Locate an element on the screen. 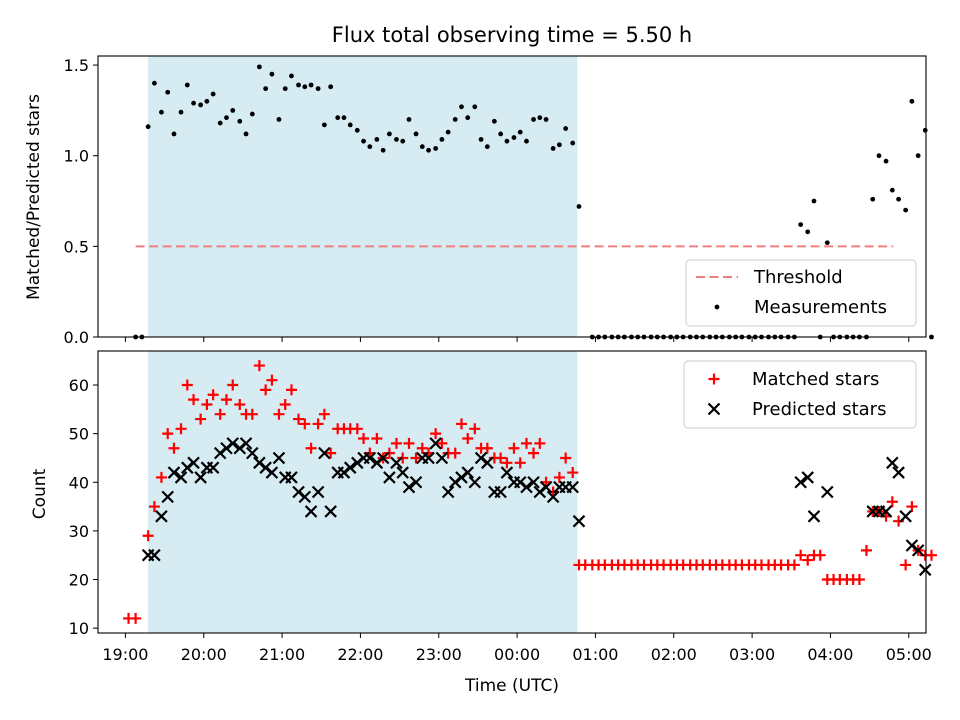 Image resolution: width=960 pixels, height=720 pixels. top-y-tick-label: 1.0 is located at coordinates (76, 156).